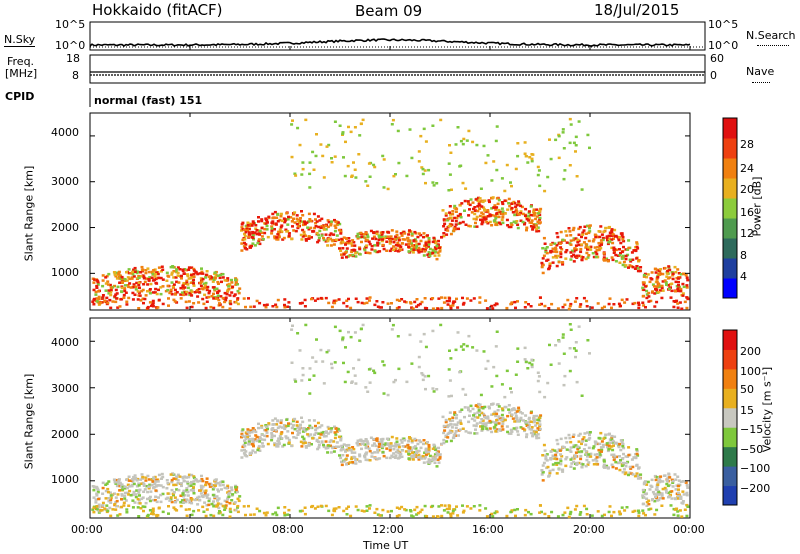 This screenshot has width=800, height=554. What do you see at coordinates (397, 43) in the screenshot?
I see `noise-series` at bounding box center [397, 43].